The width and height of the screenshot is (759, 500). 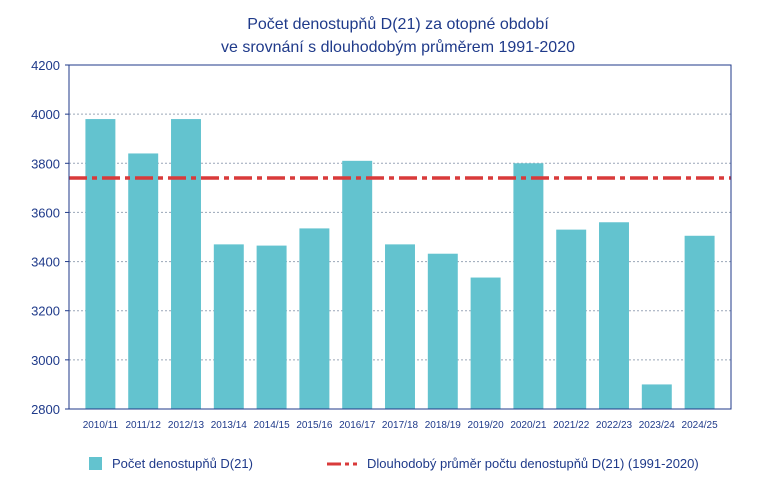 What do you see at coordinates (443, 425) in the screenshot?
I see `x-tick-label: 2018/19` at bounding box center [443, 425].